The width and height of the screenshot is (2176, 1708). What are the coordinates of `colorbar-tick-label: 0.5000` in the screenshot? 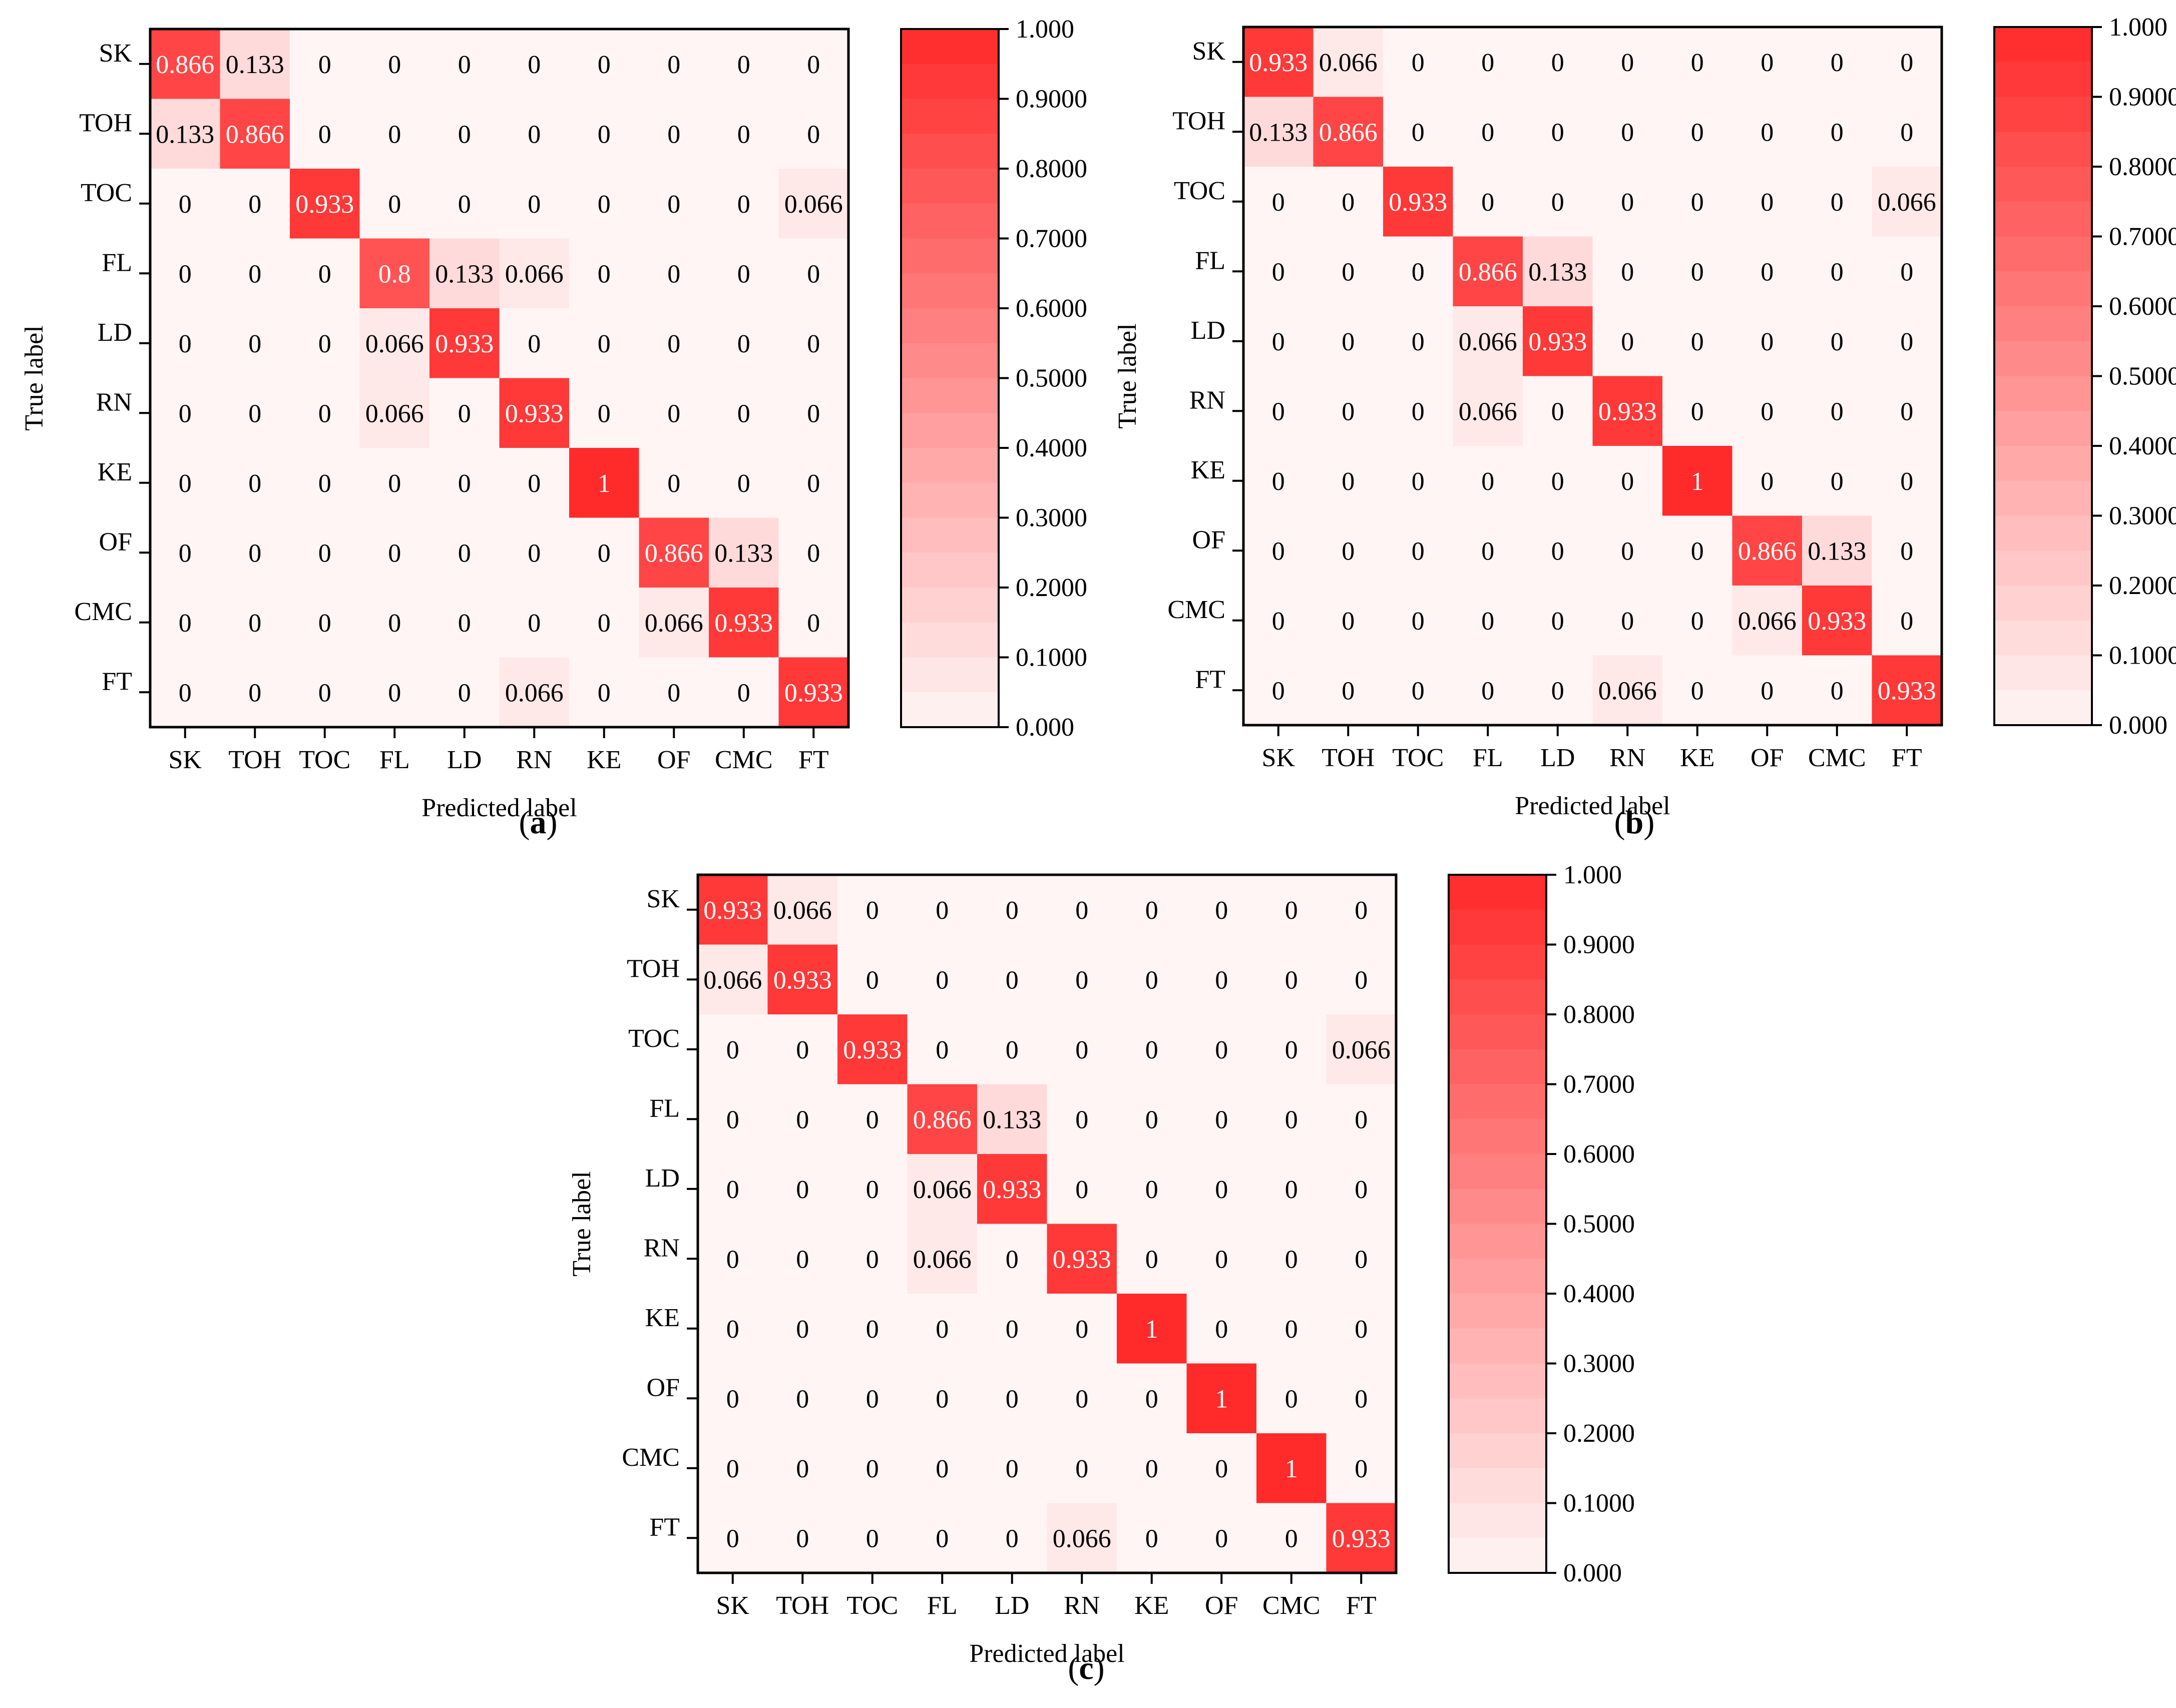 It's located at (1051, 378).